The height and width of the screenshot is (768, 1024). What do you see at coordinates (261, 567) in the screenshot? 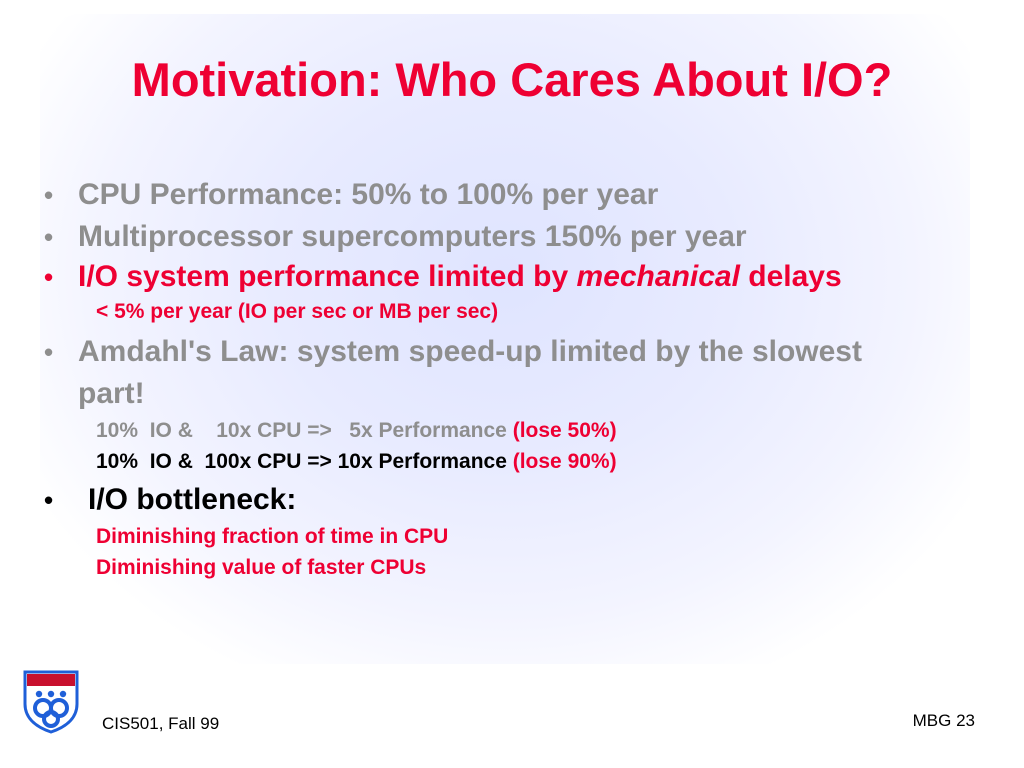
I see `sub-bottleneck-2: Diminishing value of faster CPUs` at bounding box center [261, 567].